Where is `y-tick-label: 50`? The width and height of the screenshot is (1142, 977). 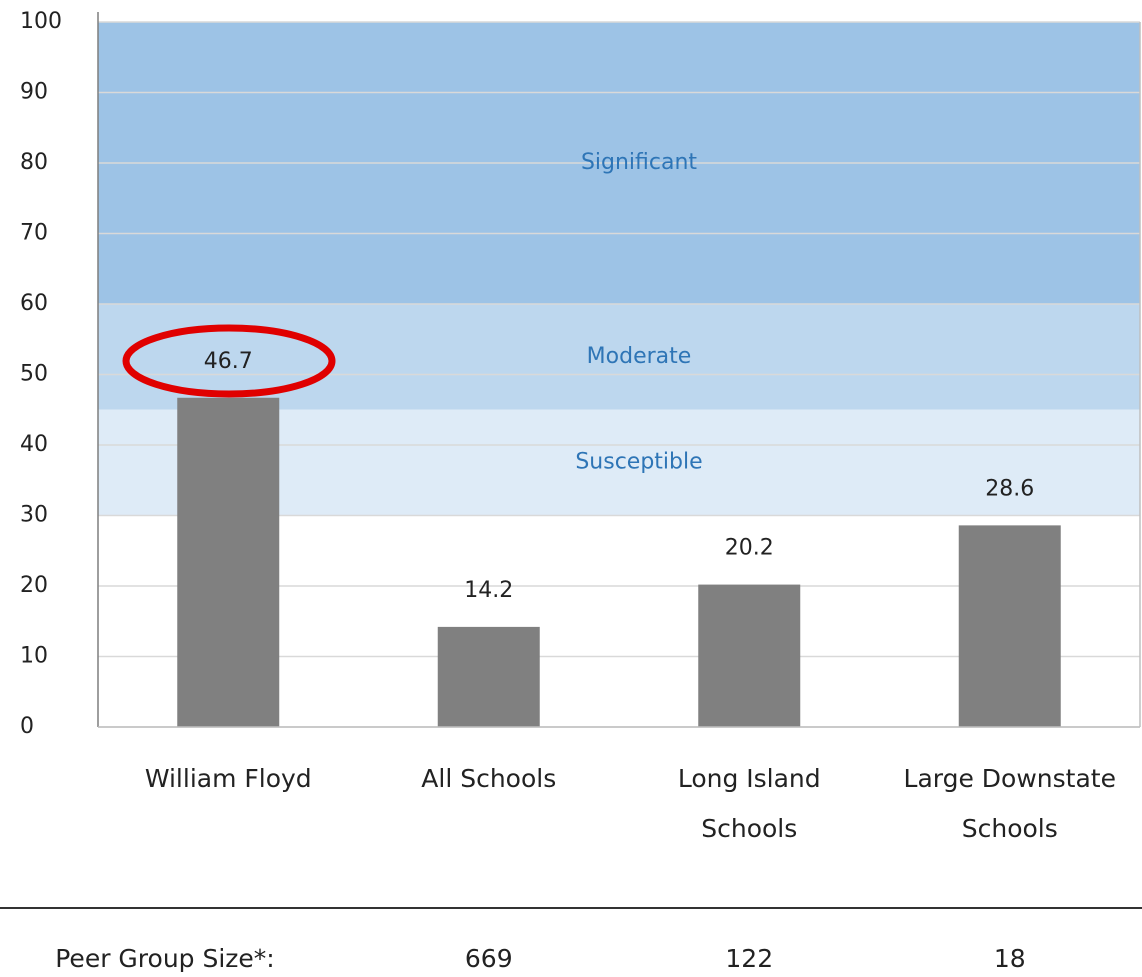
y-tick-label: 50 is located at coordinates (34, 374).